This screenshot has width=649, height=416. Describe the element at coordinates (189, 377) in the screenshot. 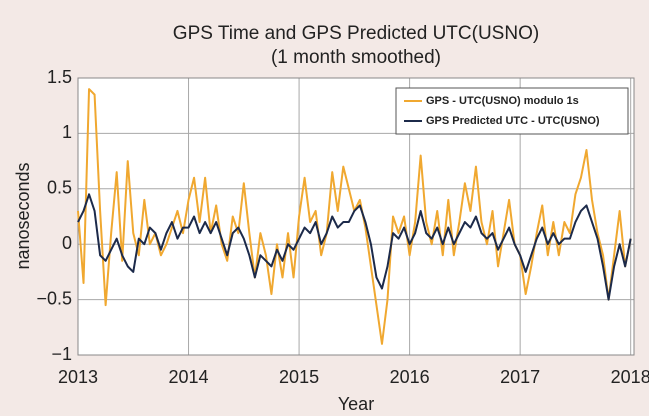

I see `x-tick-label: 2014` at that location.